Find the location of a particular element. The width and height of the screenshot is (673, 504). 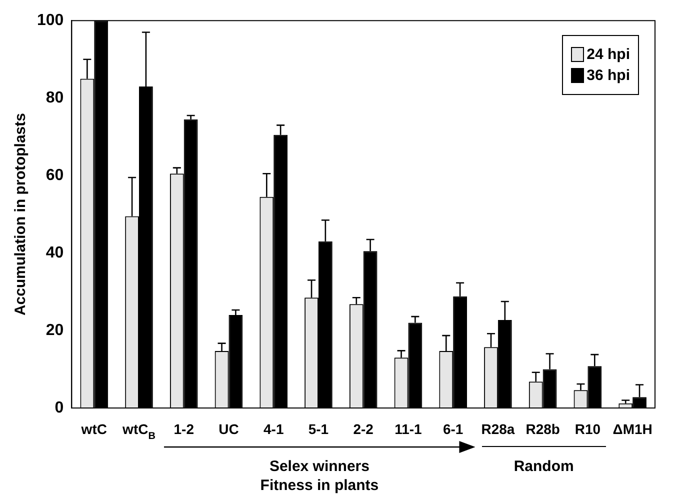

x-tick-label: 11-1 is located at coordinates (408, 429).